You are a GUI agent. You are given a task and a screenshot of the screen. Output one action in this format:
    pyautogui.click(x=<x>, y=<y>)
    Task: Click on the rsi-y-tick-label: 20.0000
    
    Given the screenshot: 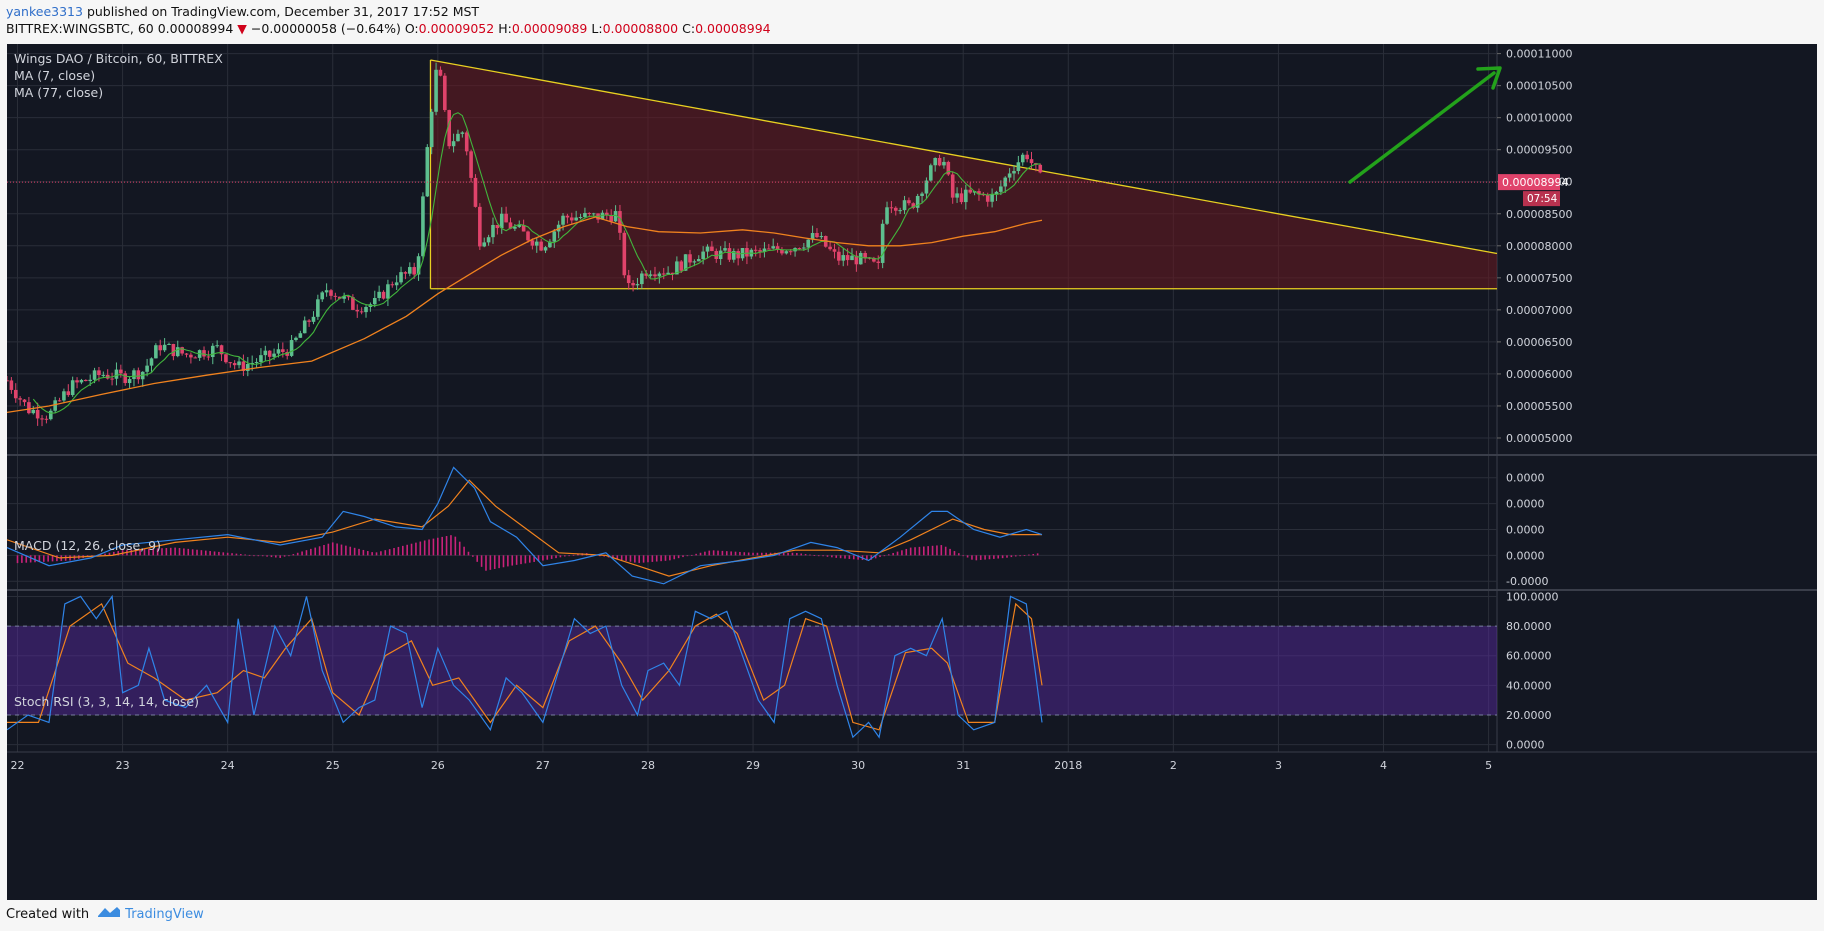 What is the action you would take?
    pyautogui.click(x=1529, y=715)
    